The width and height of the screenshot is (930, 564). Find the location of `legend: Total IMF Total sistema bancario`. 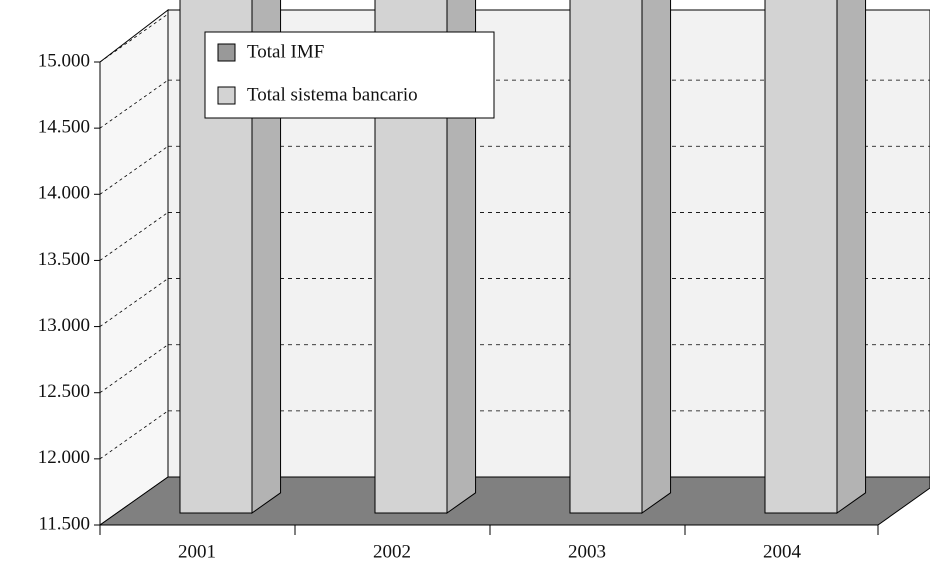

legend: Total IMF Total sistema bancario is located at coordinates (349, 75).